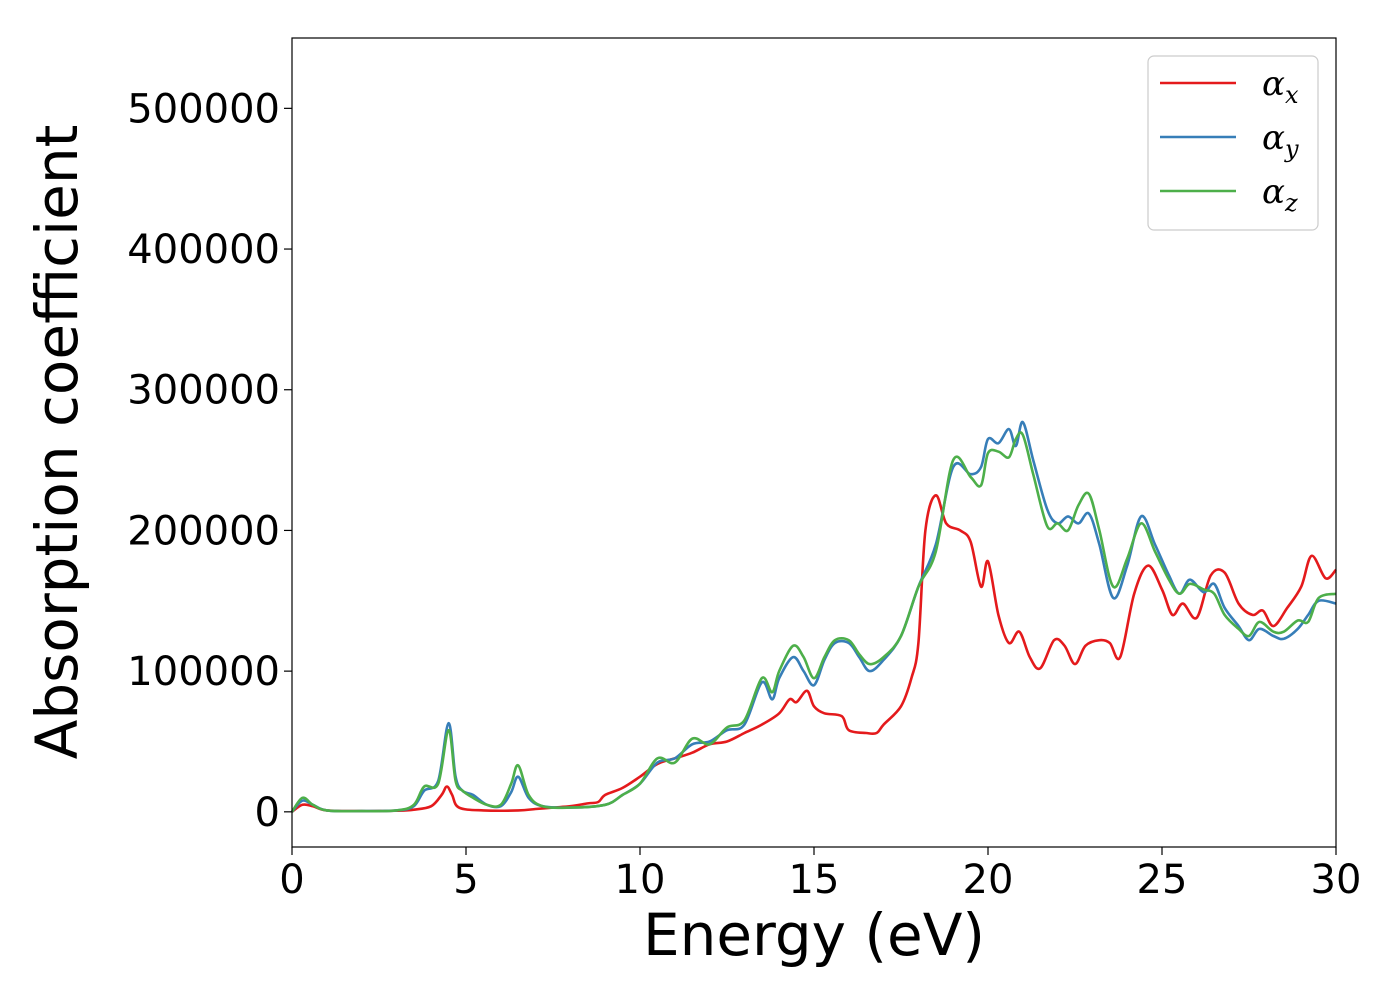 The width and height of the screenshot is (1400, 1000). I want to click on y-tick-label: 500000, so click(203, 109).